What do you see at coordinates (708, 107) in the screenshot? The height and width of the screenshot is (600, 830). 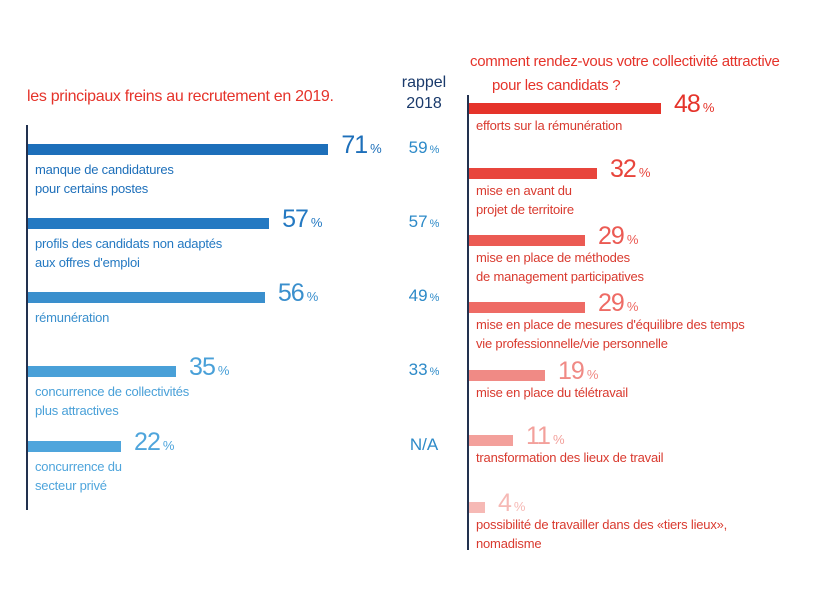 I see `right-bar-value-1-percent-sign: %` at bounding box center [708, 107].